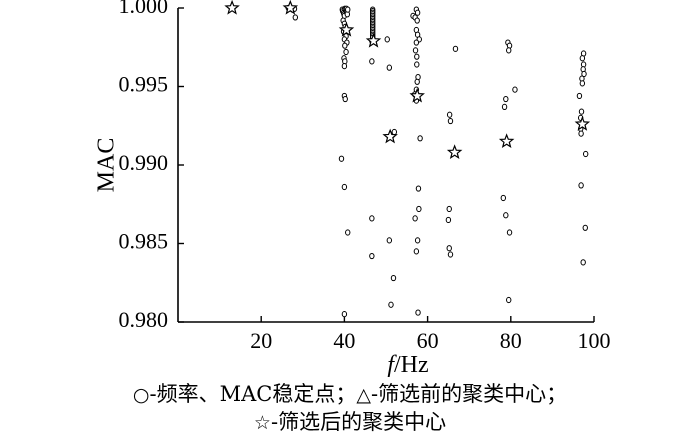  I want to click on y-tick-label: 1.000, so click(144, 9).